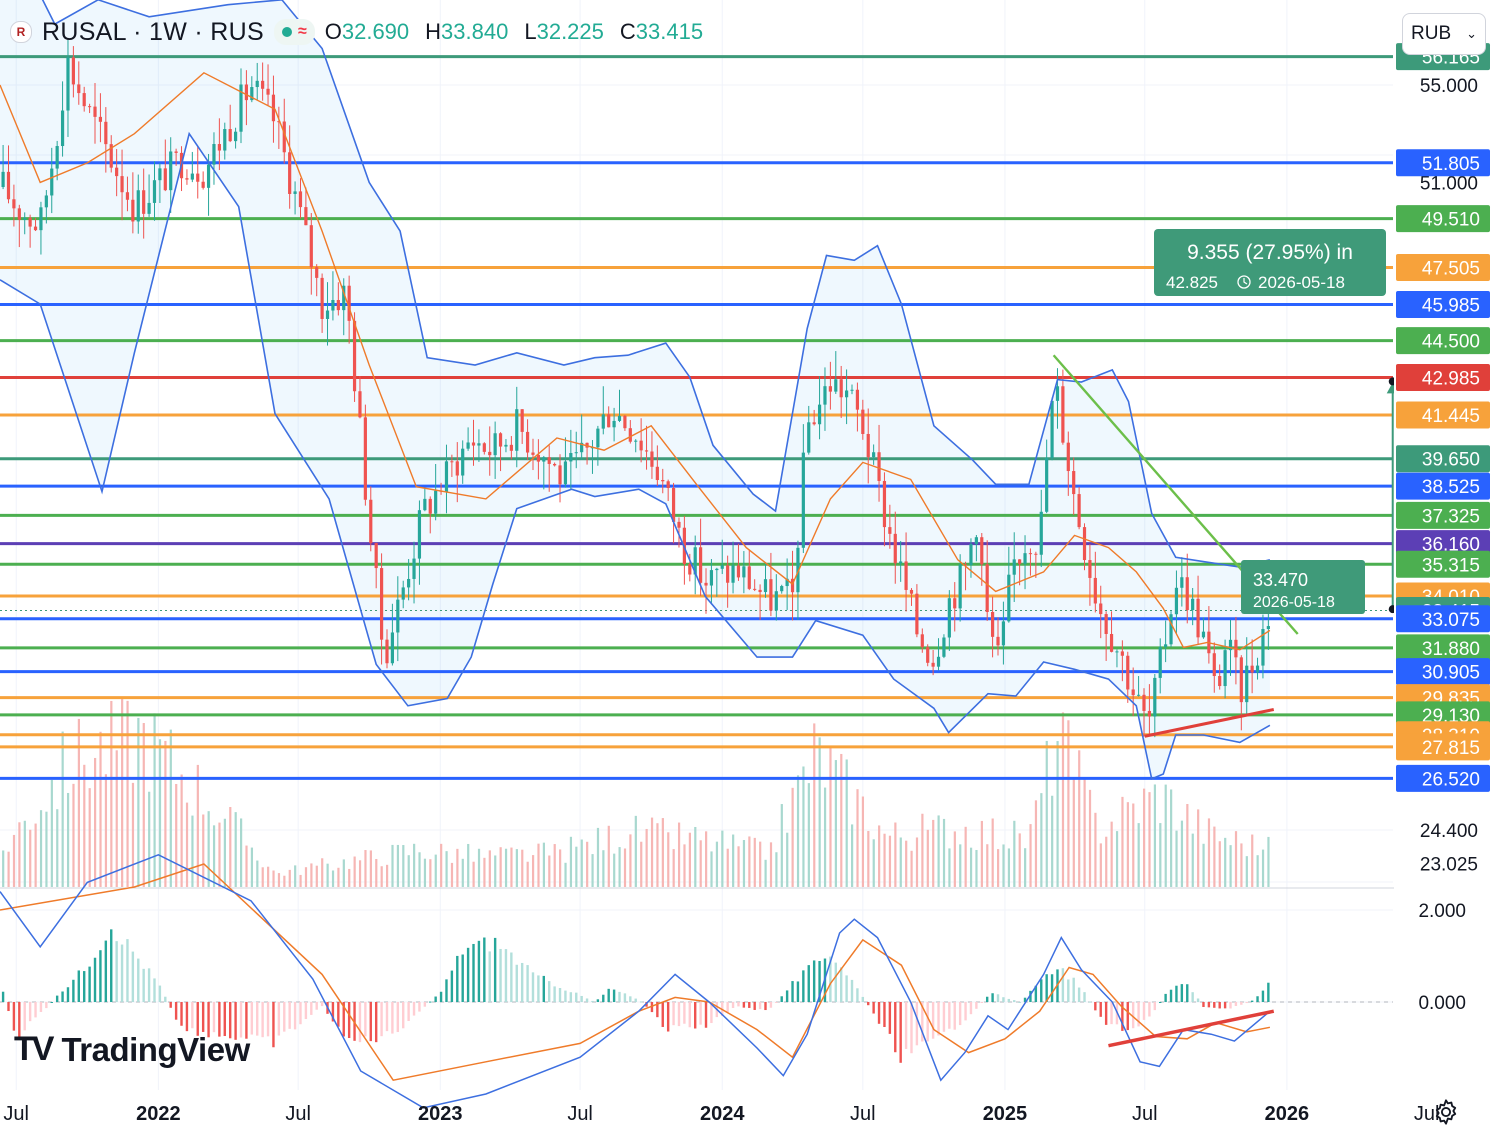 Image resolution: width=1497 pixels, height=1138 pixels. What do you see at coordinates (132, 1049) in the screenshot?
I see `tradingview-logo: TV TradingView` at bounding box center [132, 1049].